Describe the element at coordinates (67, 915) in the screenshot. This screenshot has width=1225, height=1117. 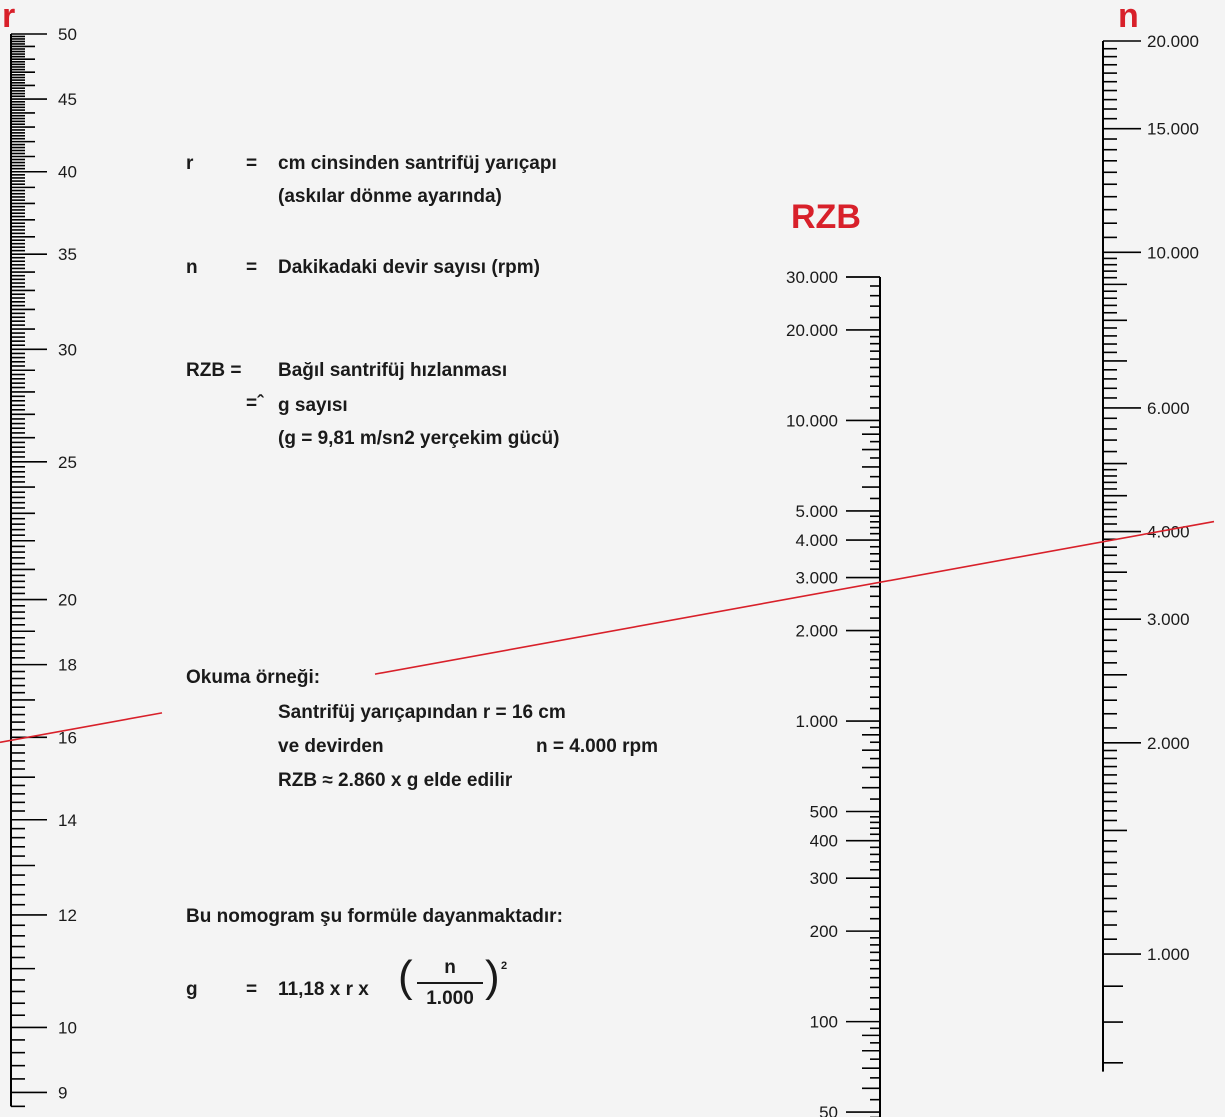
I see `r-label-12: 12` at that location.